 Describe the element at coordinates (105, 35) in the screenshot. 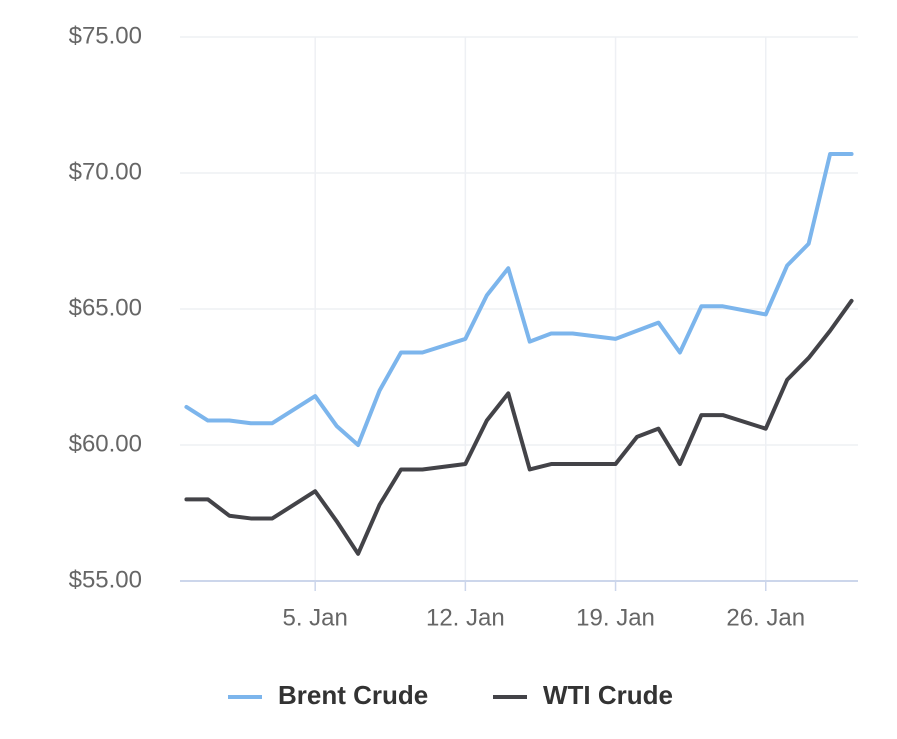

I see `y-tick-label: $75.00` at that location.